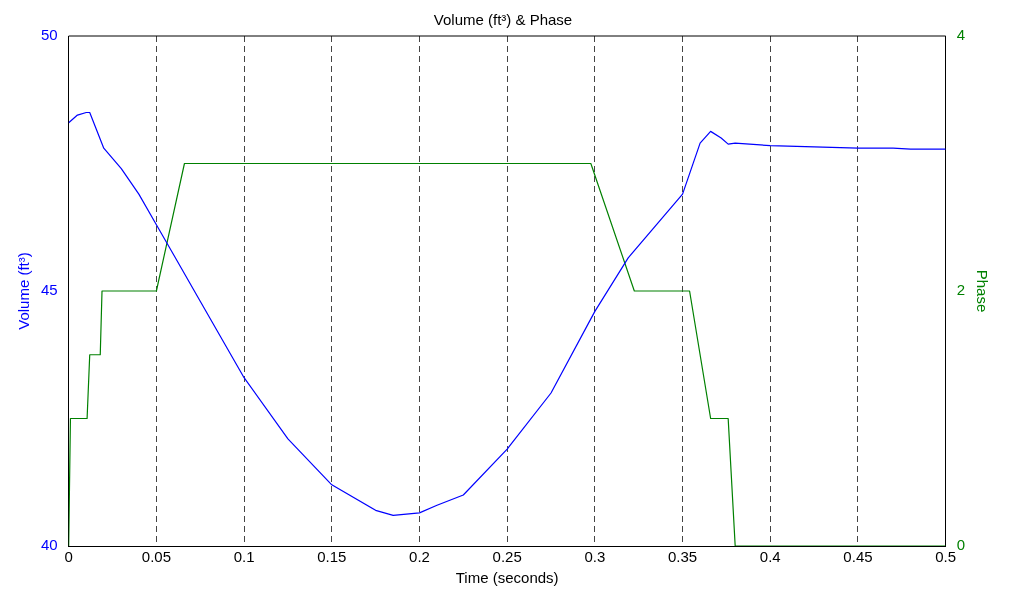  What do you see at coordinates (68, 557) in the screenshot?
I see `x-tick-label: 0` at bounding box center [68, 557].